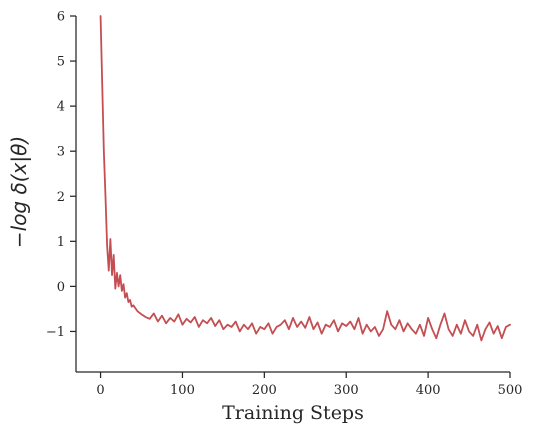  I want to click on x-ticks: 0 100 200 300 400 500, so click(309, 385).